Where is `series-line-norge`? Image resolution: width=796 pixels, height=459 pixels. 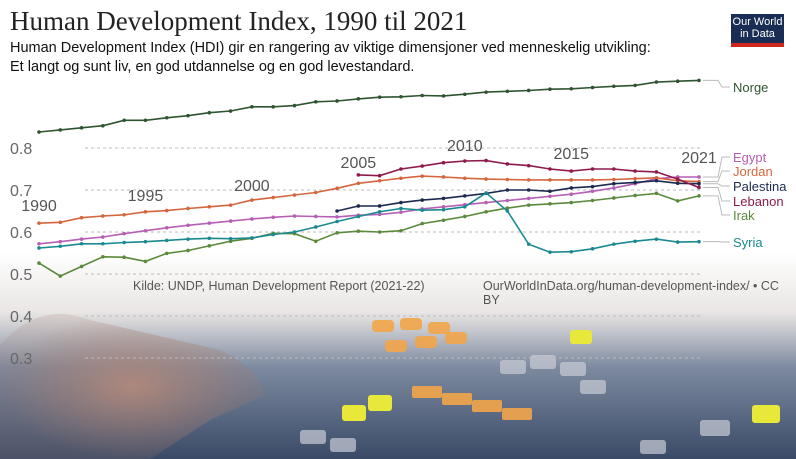 series-line-norge is located at coordinates (369, 106).